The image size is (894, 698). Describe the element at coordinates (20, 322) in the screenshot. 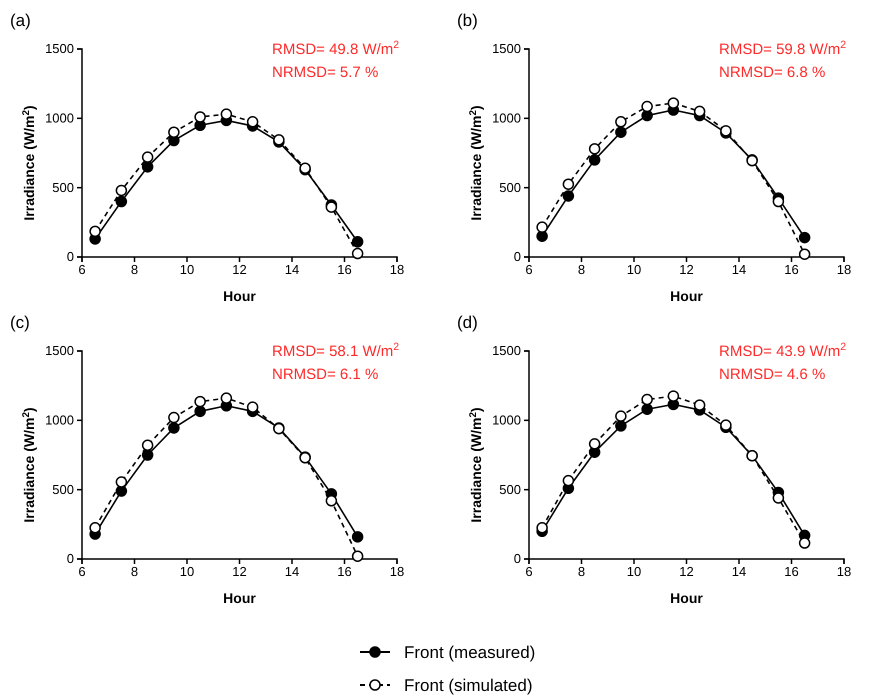

I see `chart-title: (c)` at that location.